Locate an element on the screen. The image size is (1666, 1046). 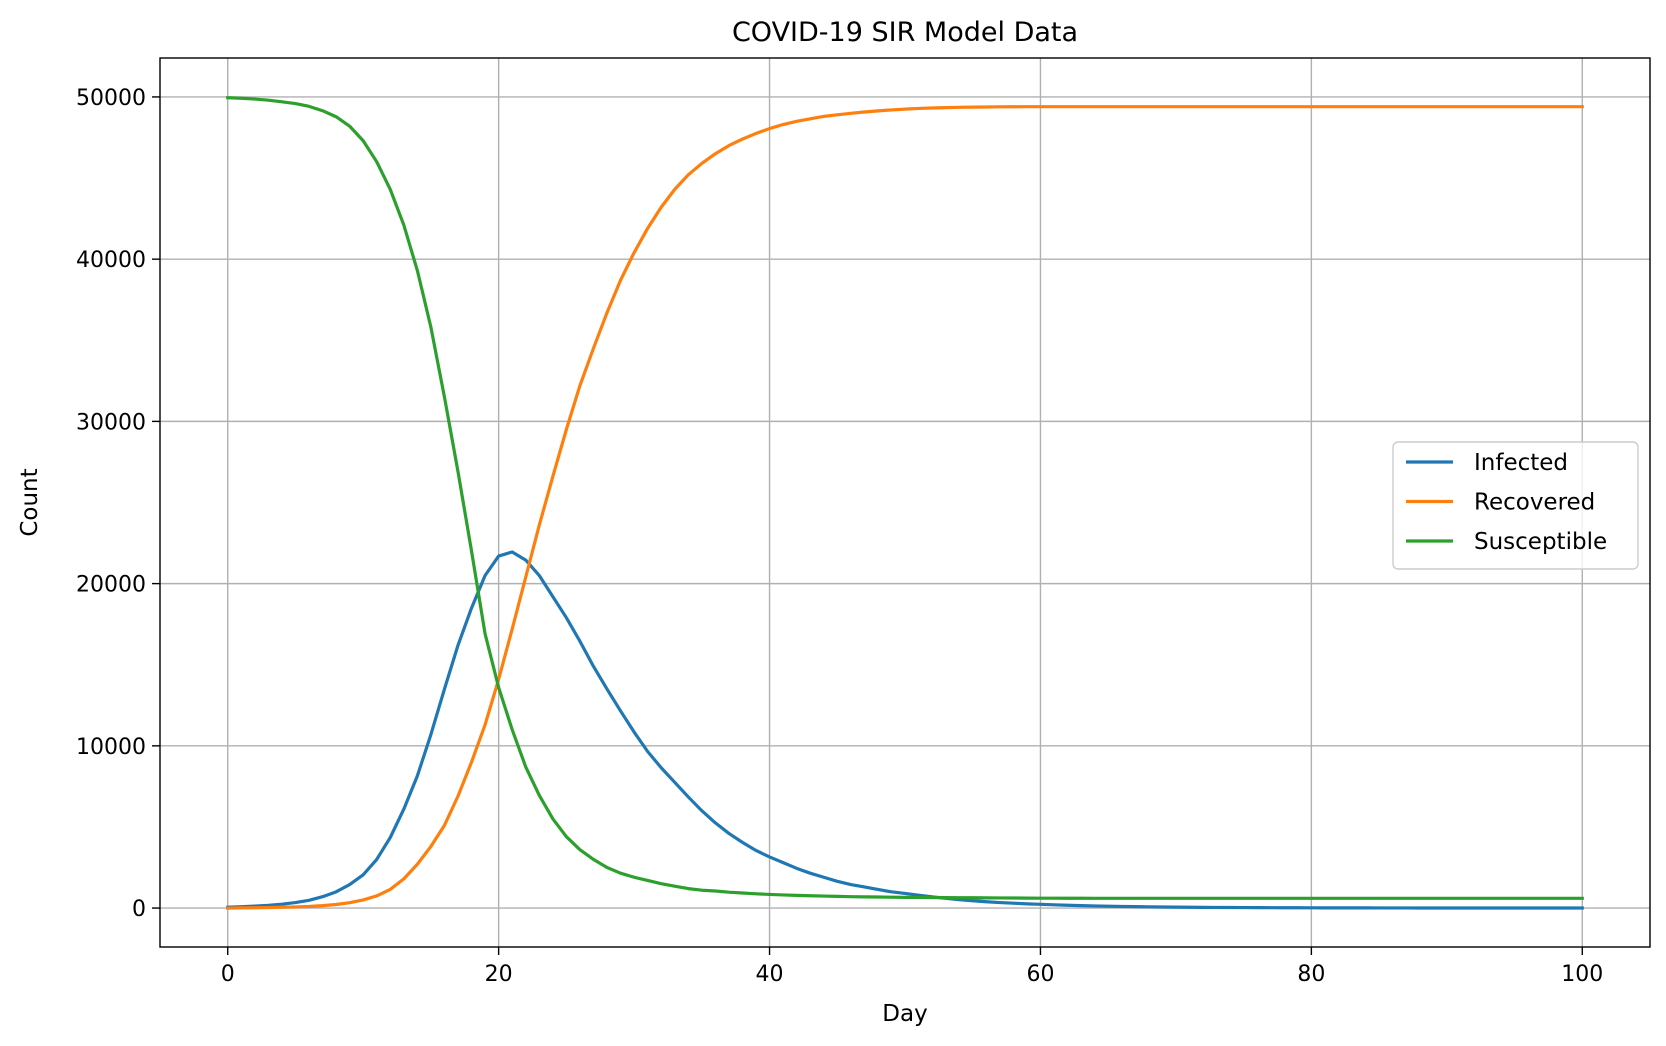
y-tick-label: 30000 is located at coordinates (111, 422).